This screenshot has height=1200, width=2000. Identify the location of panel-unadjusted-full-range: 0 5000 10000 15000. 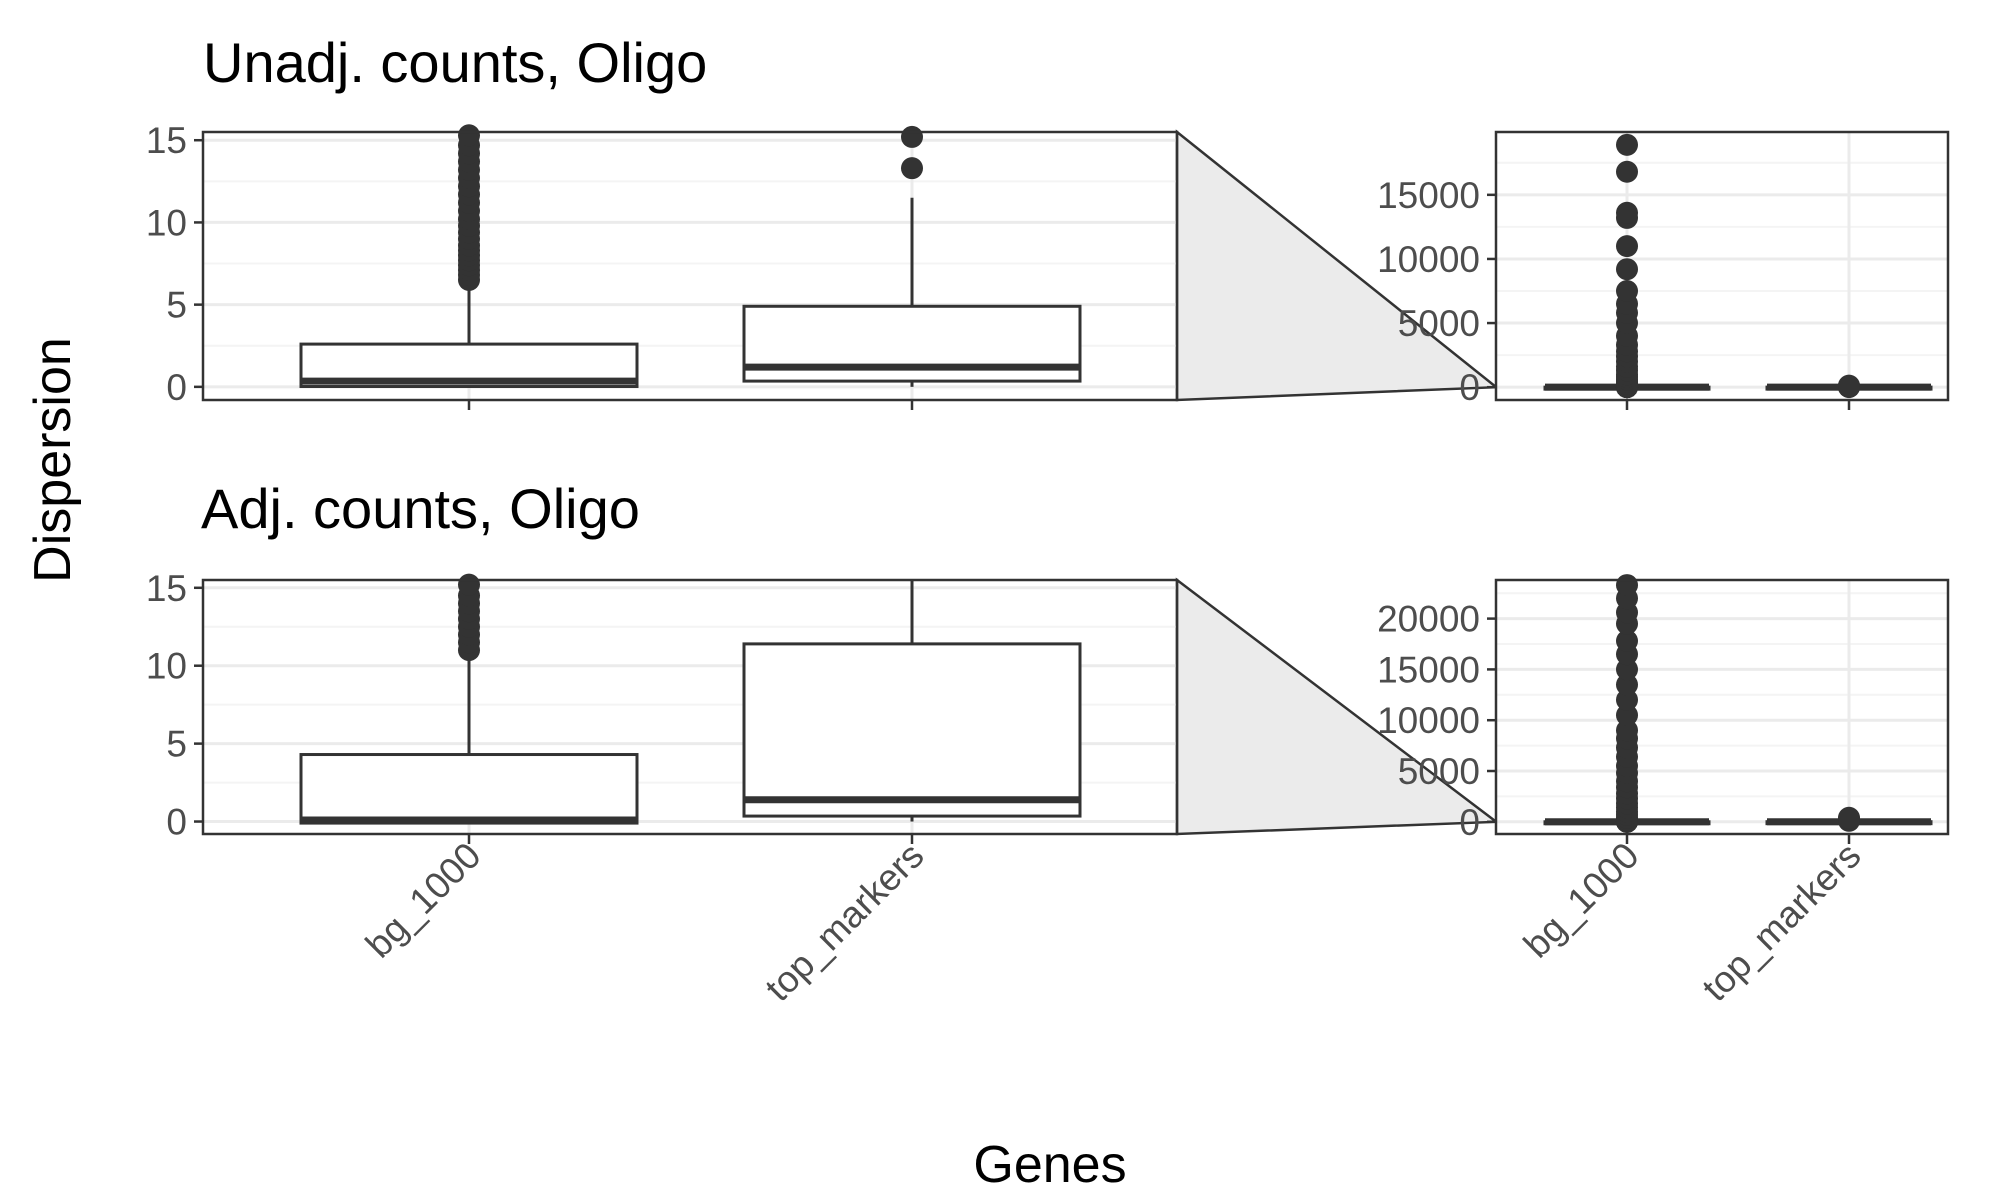
(1663, 270).